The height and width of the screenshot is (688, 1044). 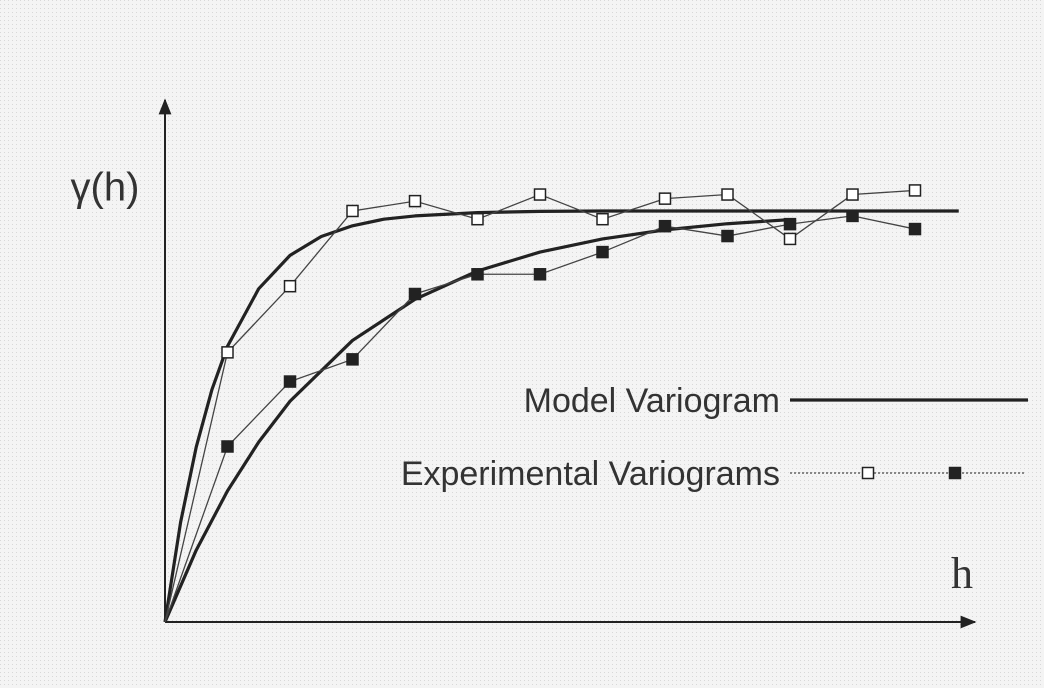 What do you see at coordinates (962, 573) in the screenshot?
I see `x-axis-label: h` at bounding box center [962, 573].